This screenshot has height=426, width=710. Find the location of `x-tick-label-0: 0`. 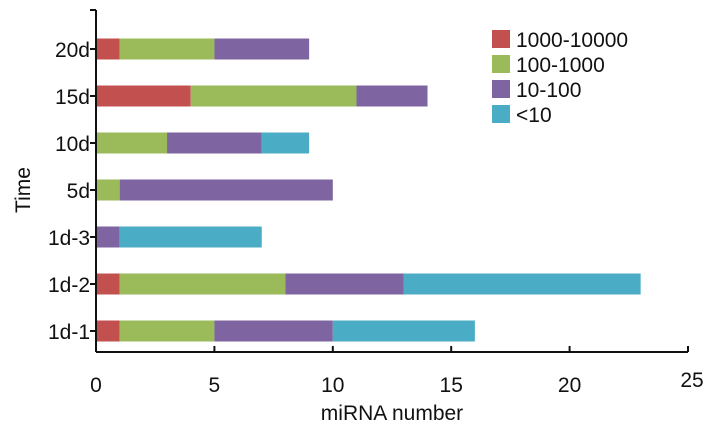

x-tick-label-0: 0 is located at coordinates (96, 385).